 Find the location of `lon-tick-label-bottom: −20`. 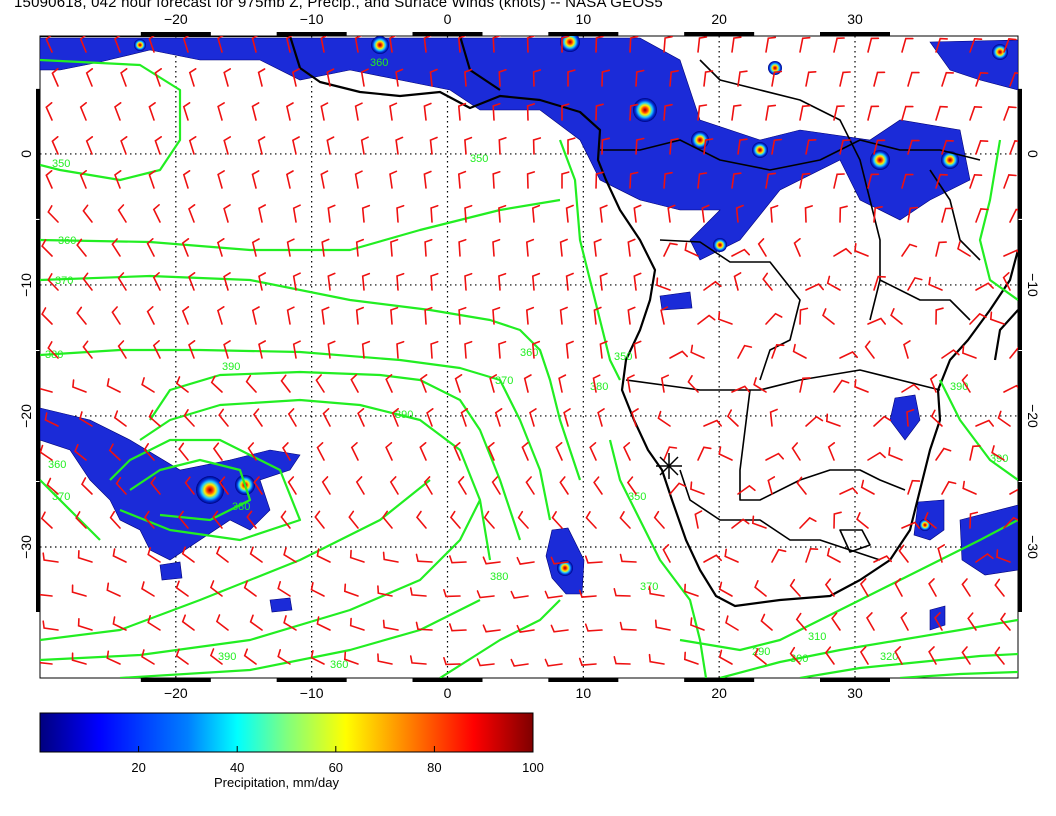

lon-tick-label-bottom: −20 is located at coordinates (176, 693).